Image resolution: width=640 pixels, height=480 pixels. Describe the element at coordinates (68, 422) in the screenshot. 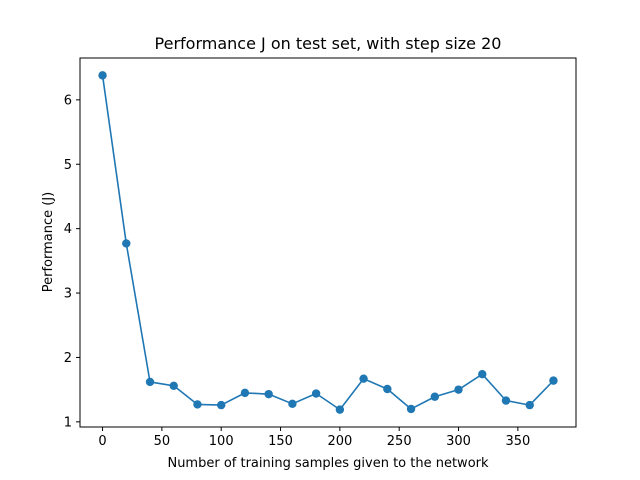

I see `y-tick-label: 1` at that location.